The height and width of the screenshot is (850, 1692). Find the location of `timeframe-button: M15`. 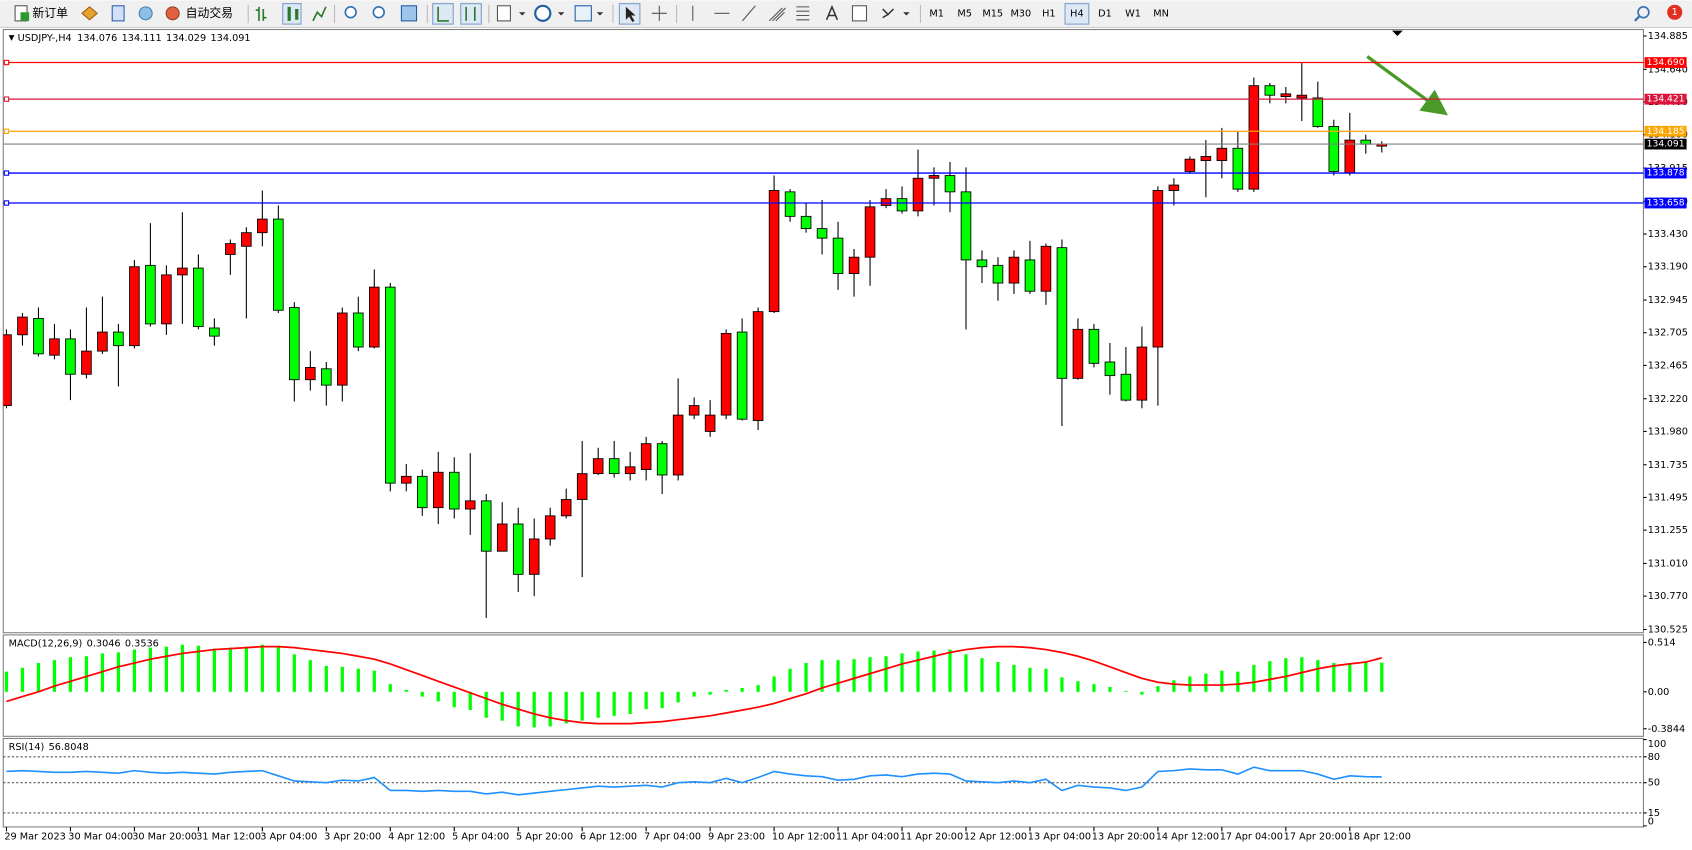

timeframe-button: M15 is located at coordinates (992, 13).